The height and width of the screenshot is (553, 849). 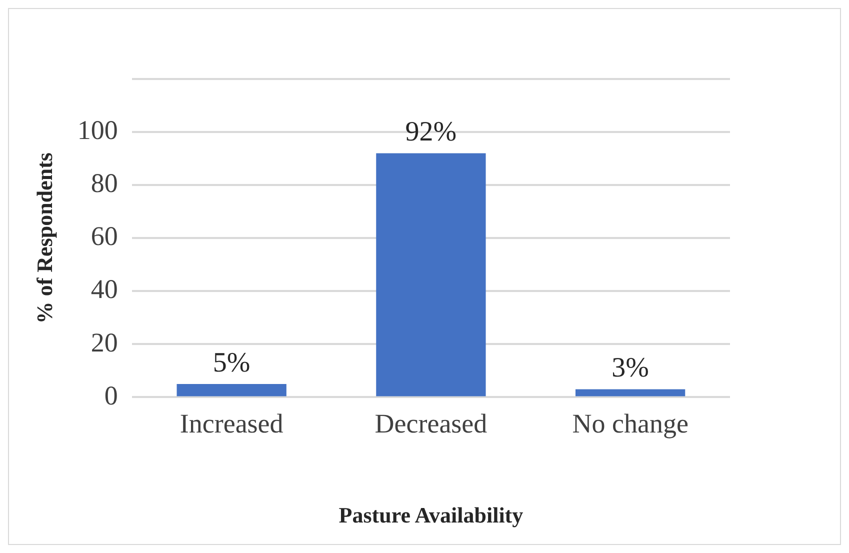 I want to click on y-tick-label: 20, so click(x=104, y=342).